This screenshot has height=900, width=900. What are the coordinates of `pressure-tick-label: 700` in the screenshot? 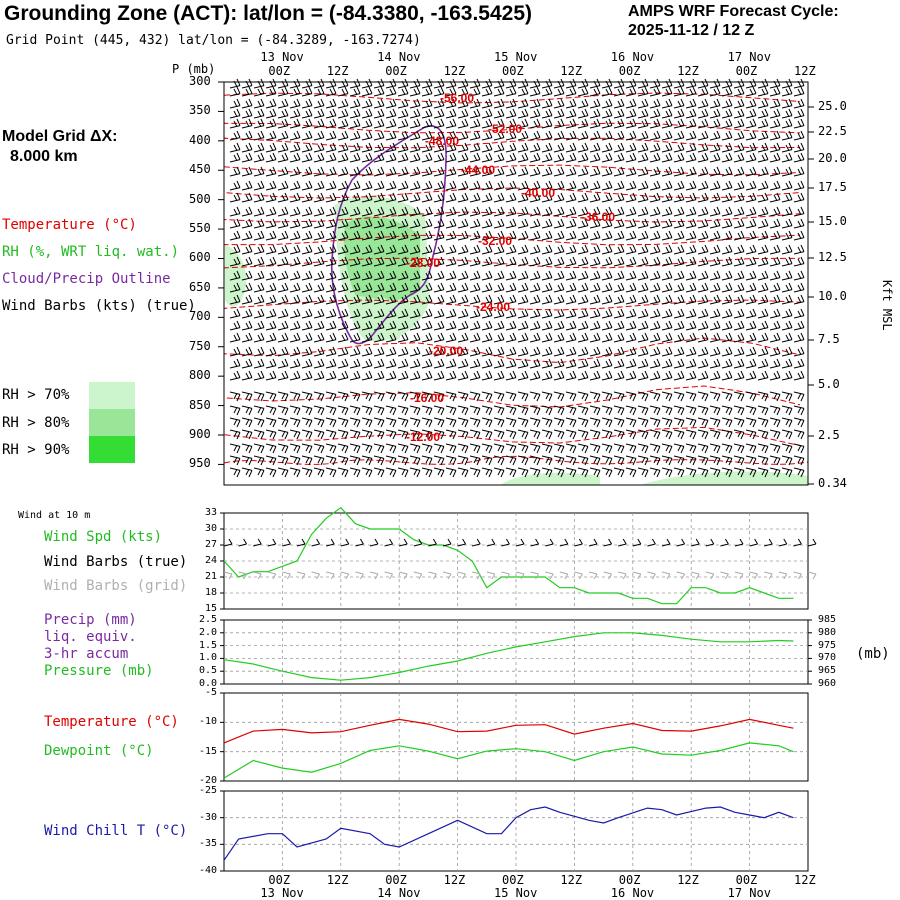 It's located at (200, 316).